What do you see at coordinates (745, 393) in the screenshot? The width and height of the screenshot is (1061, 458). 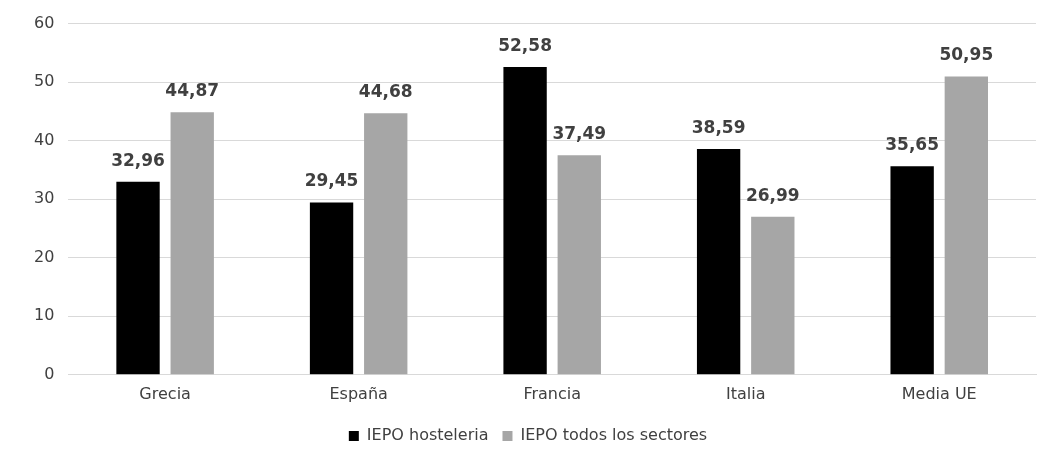 I see `x-tick-label: Italia` at bounding box center [745, 393].